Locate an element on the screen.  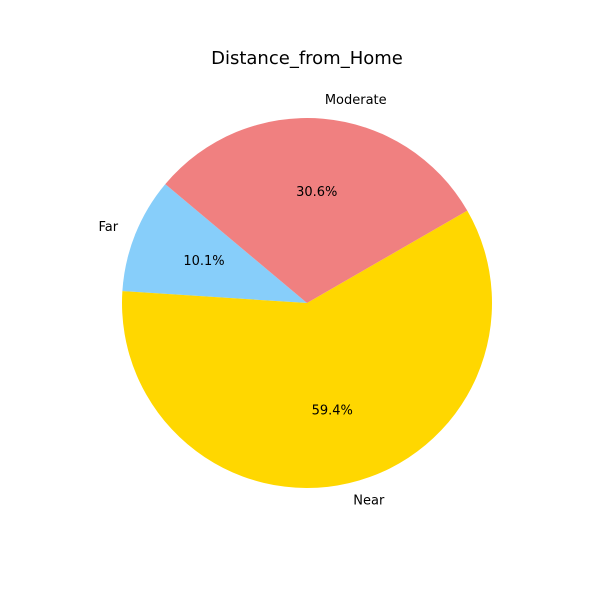
chart-title: Distance_from_Home is located at coordinates (307, 58).